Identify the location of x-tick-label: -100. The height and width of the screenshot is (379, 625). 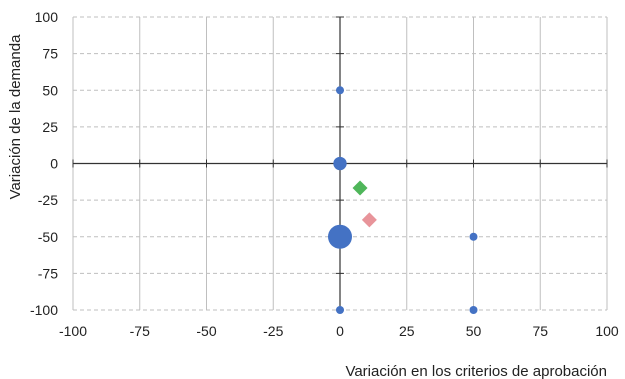
(73, 331).